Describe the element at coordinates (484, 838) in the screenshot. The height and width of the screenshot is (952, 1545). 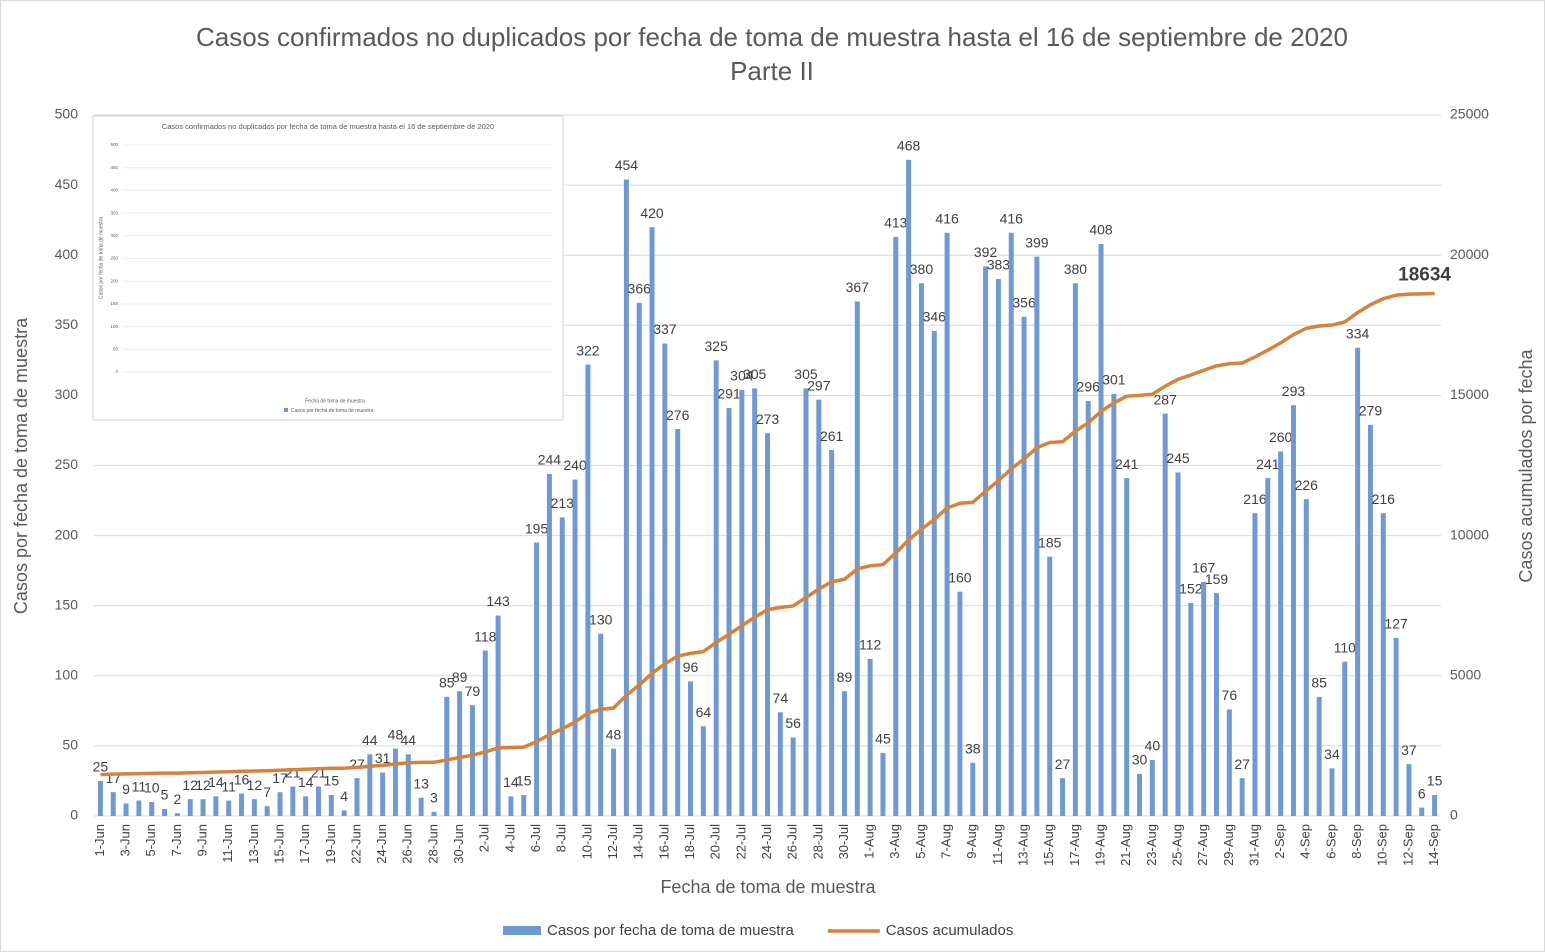
I see `x-tick-label: 2-Jul` at that location.